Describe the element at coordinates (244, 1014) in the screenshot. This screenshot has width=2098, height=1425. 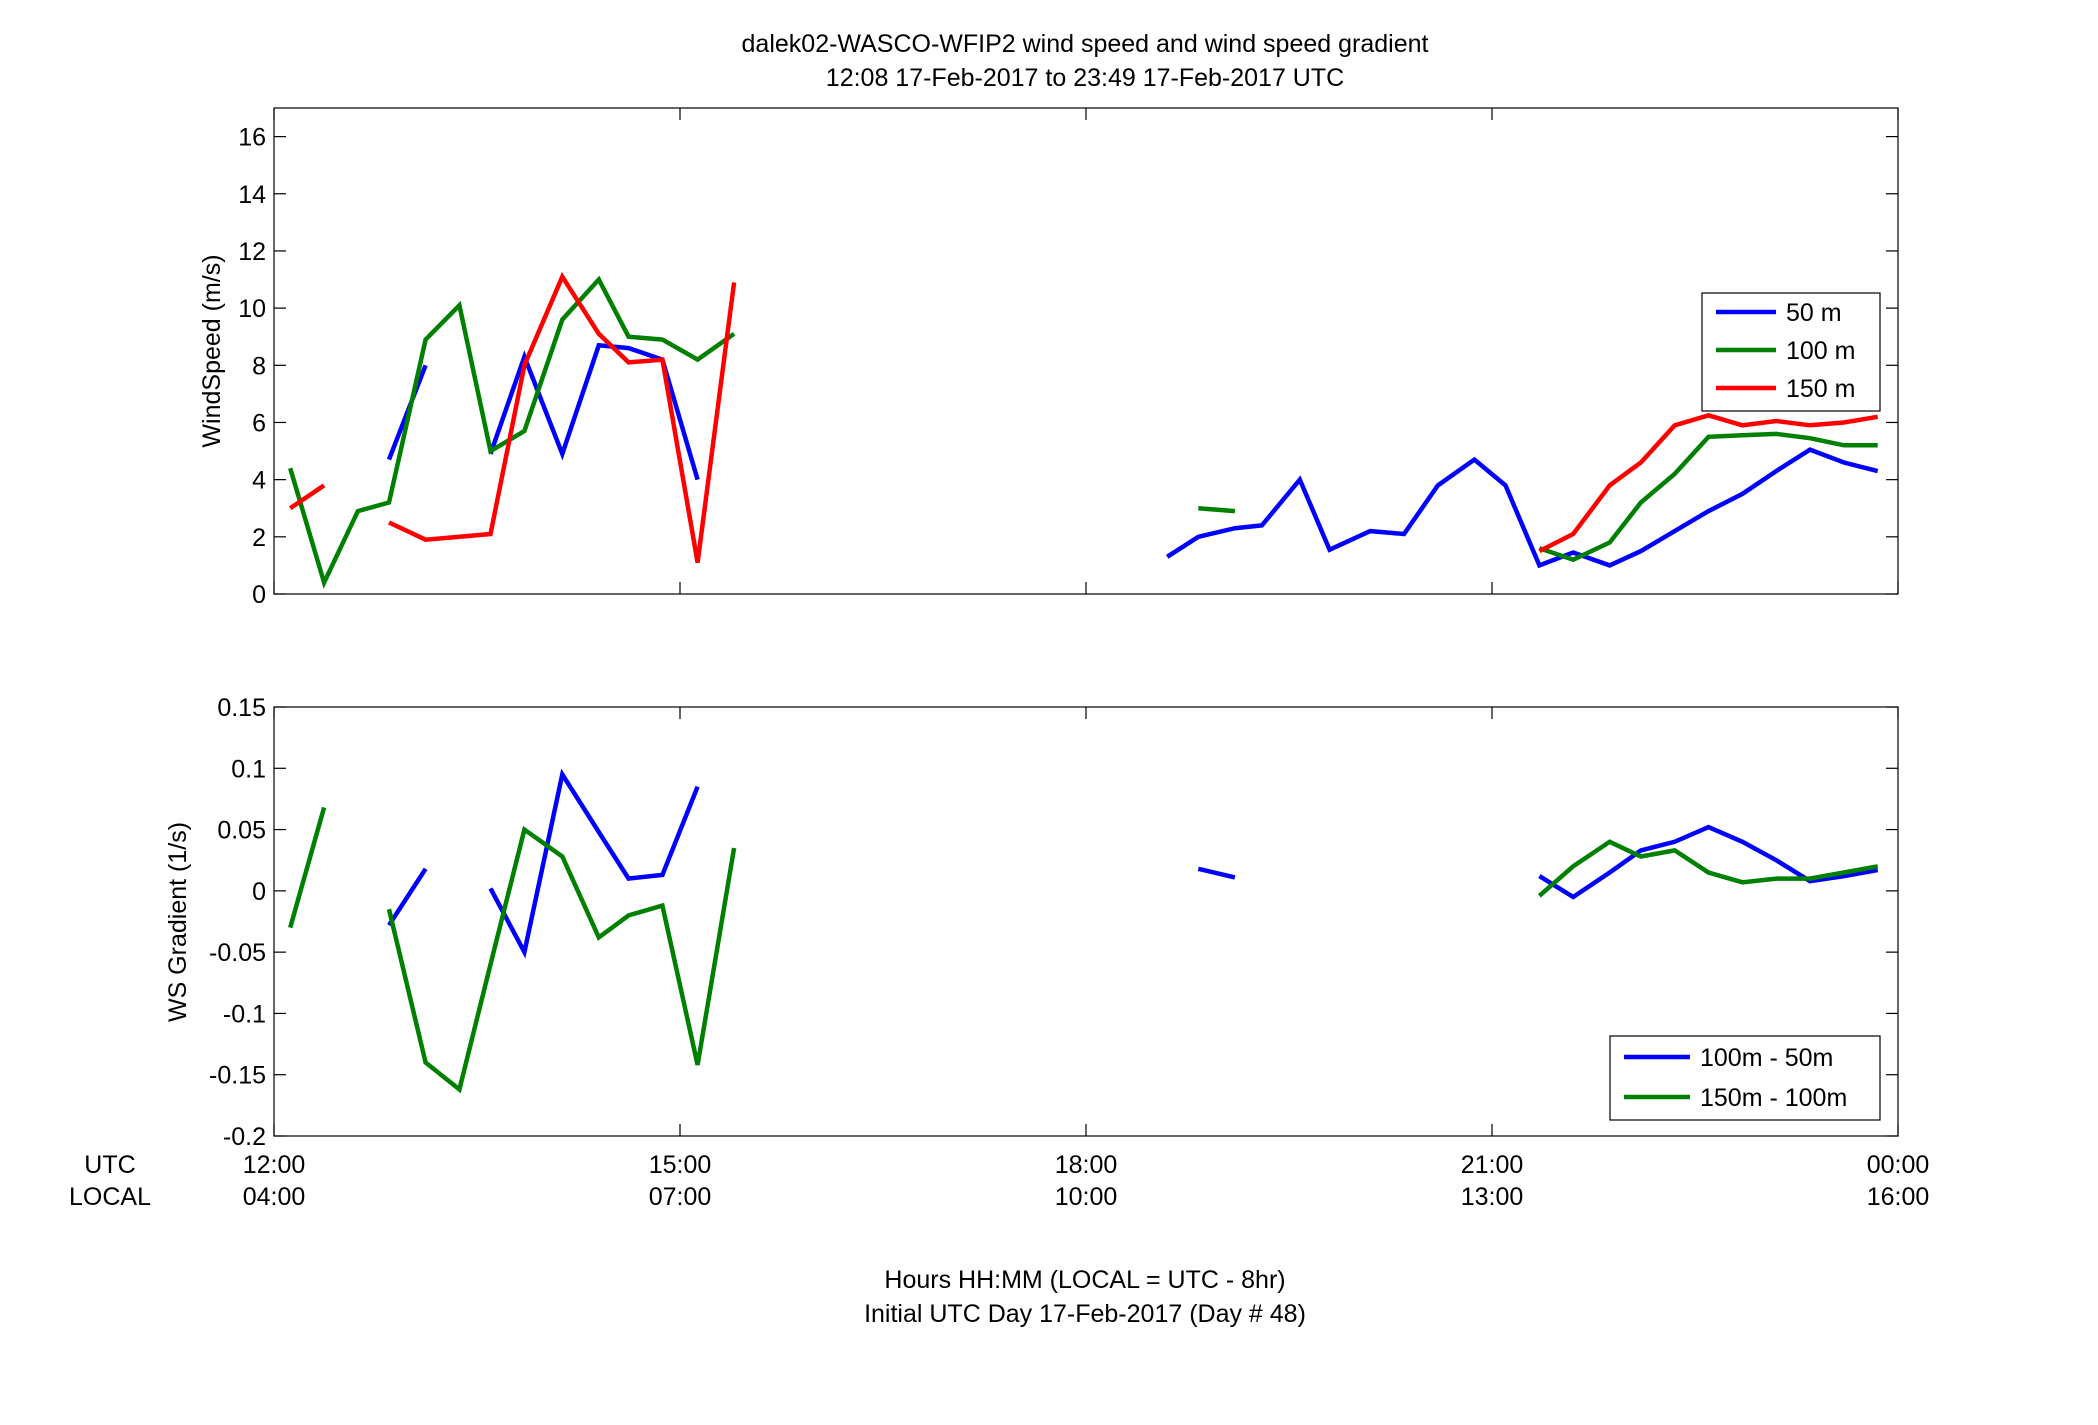
I see `gradient-ytick-label: -0.1` at that location.